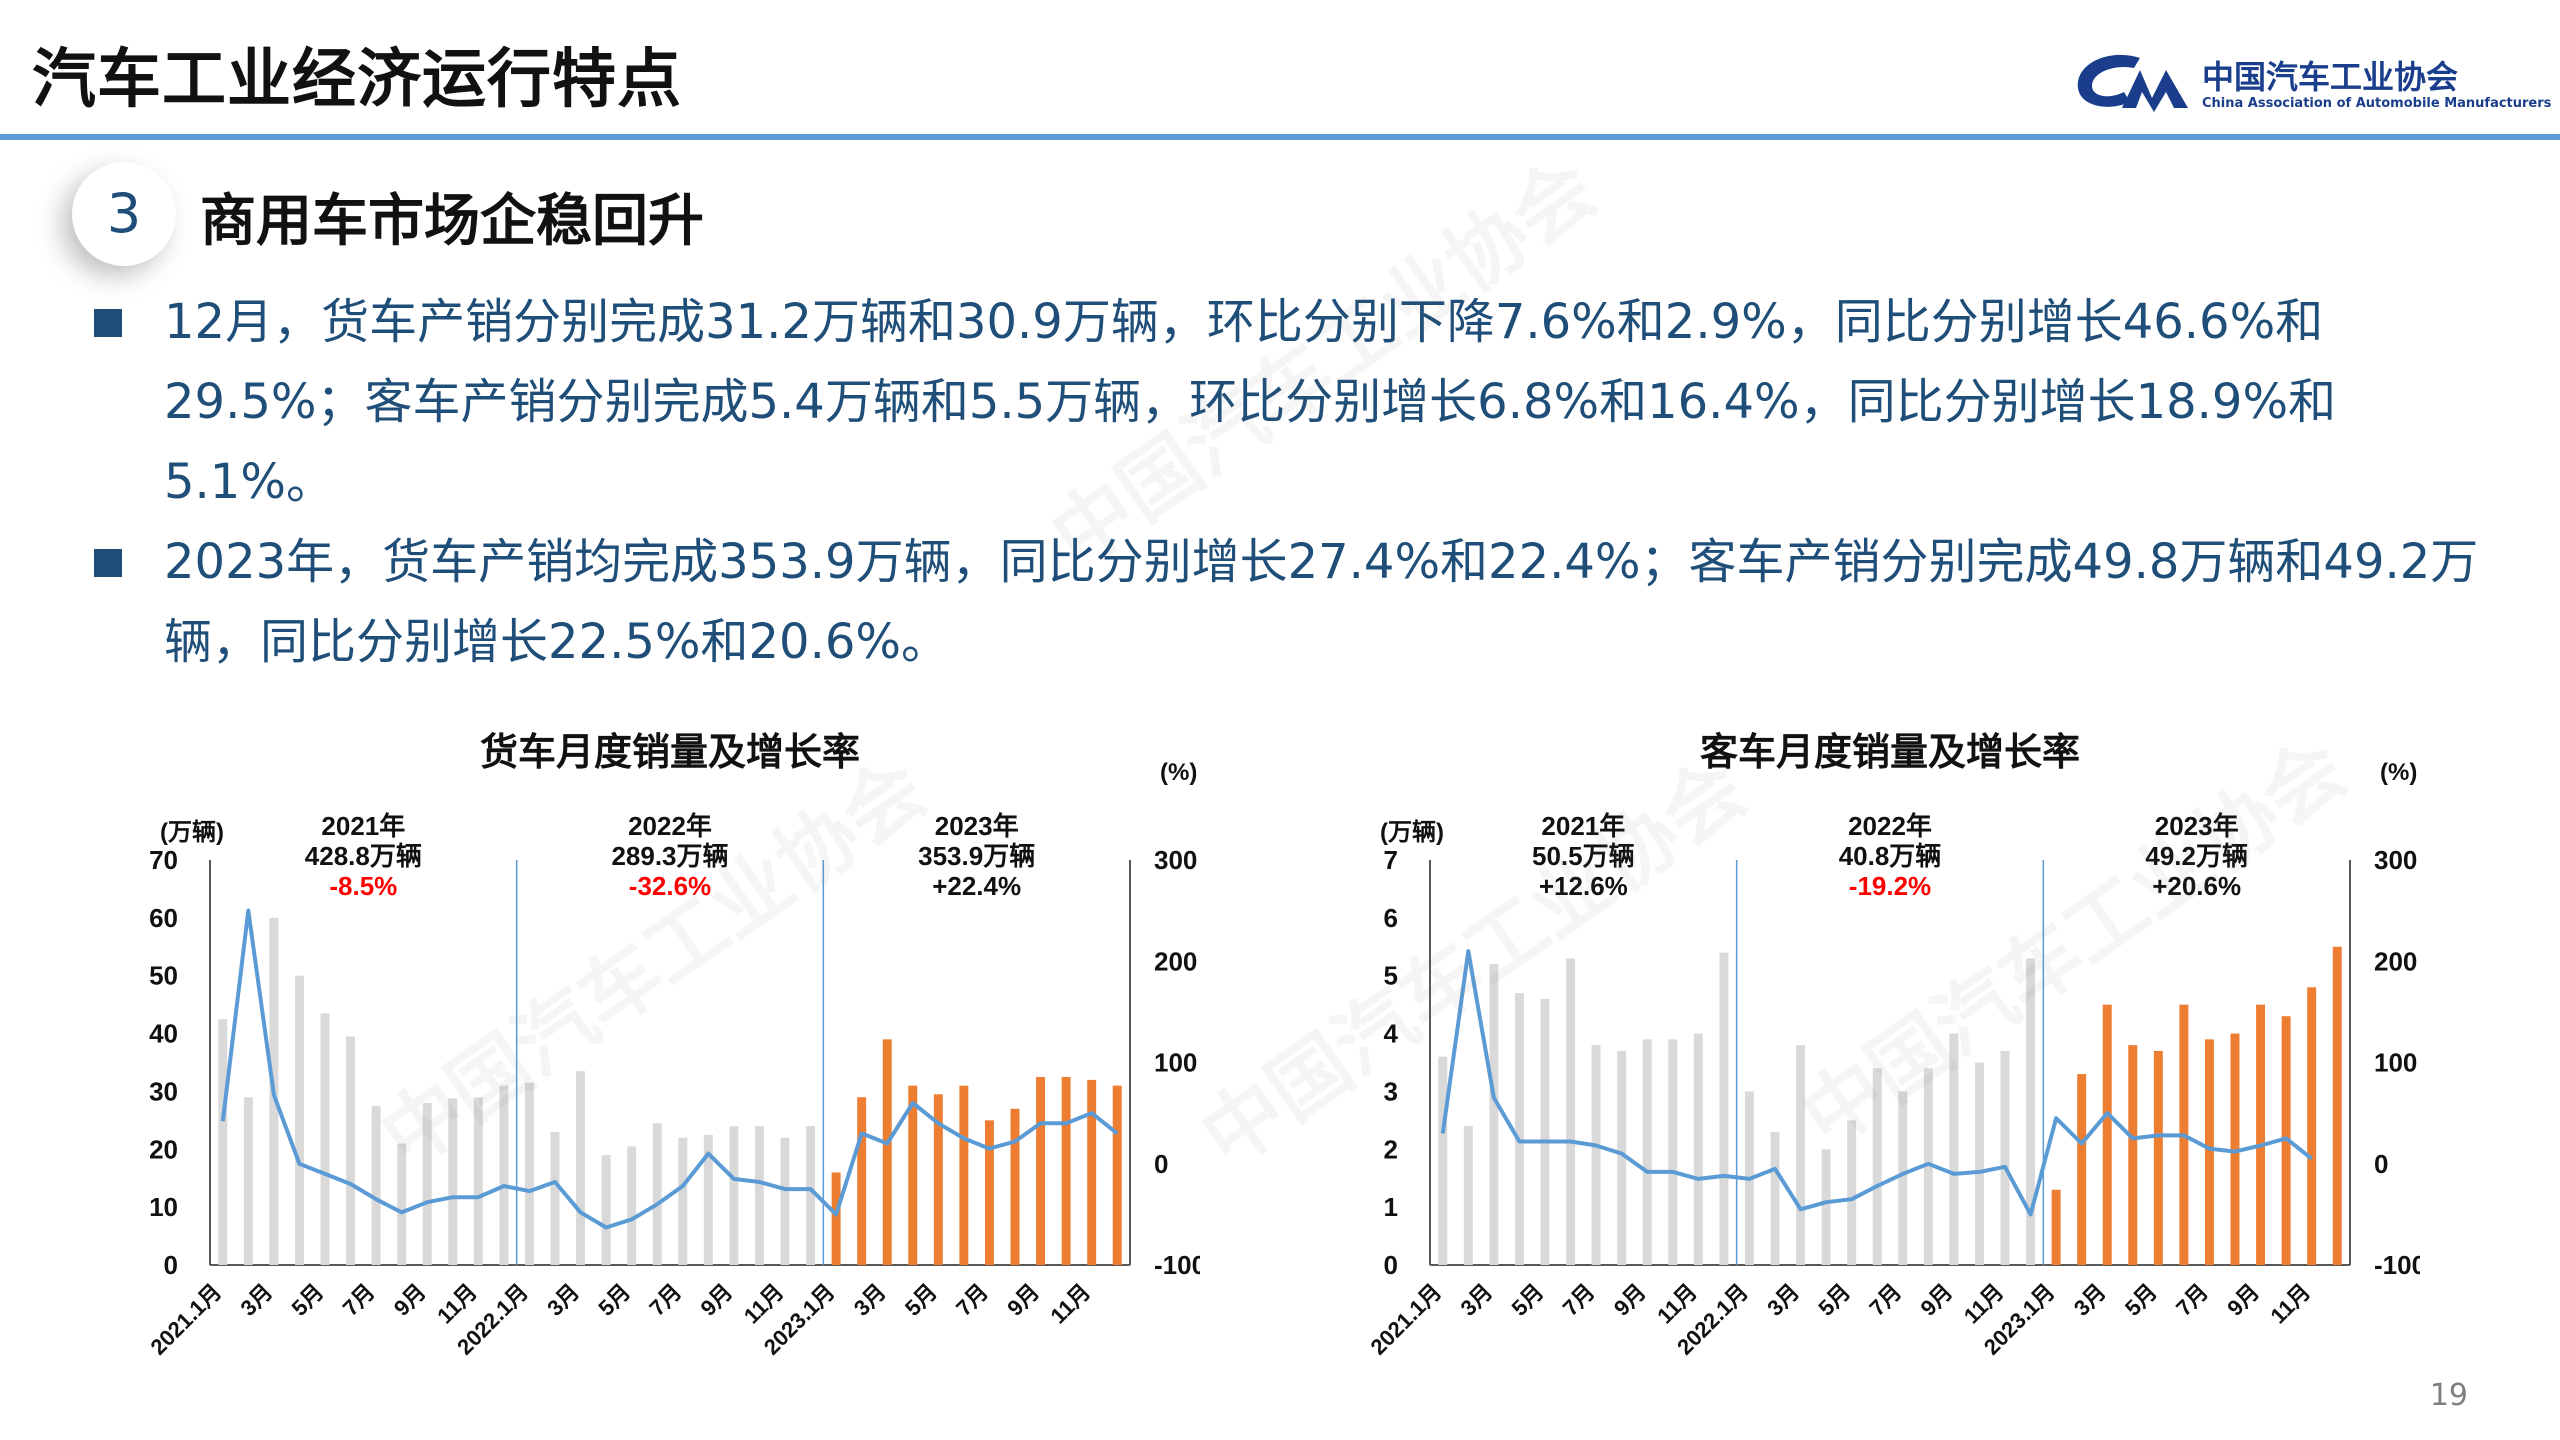 The height and width of the screenshot is (1440, 2560). What do you see at coordinates (2196, 886) in the screenshot?
I see `annotation-growth: +20.6%` at bounding box center [2196, 886].